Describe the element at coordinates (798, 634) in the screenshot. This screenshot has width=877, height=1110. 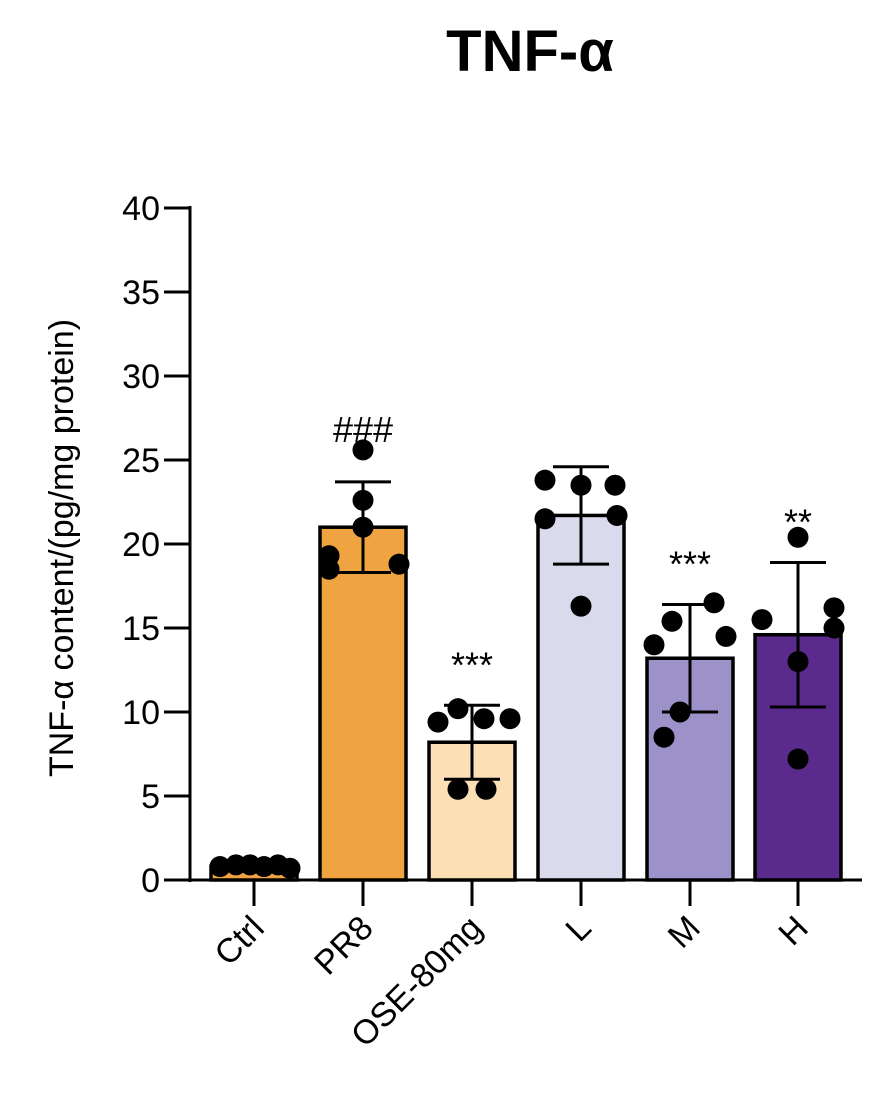
I see `error-bar` at that location.